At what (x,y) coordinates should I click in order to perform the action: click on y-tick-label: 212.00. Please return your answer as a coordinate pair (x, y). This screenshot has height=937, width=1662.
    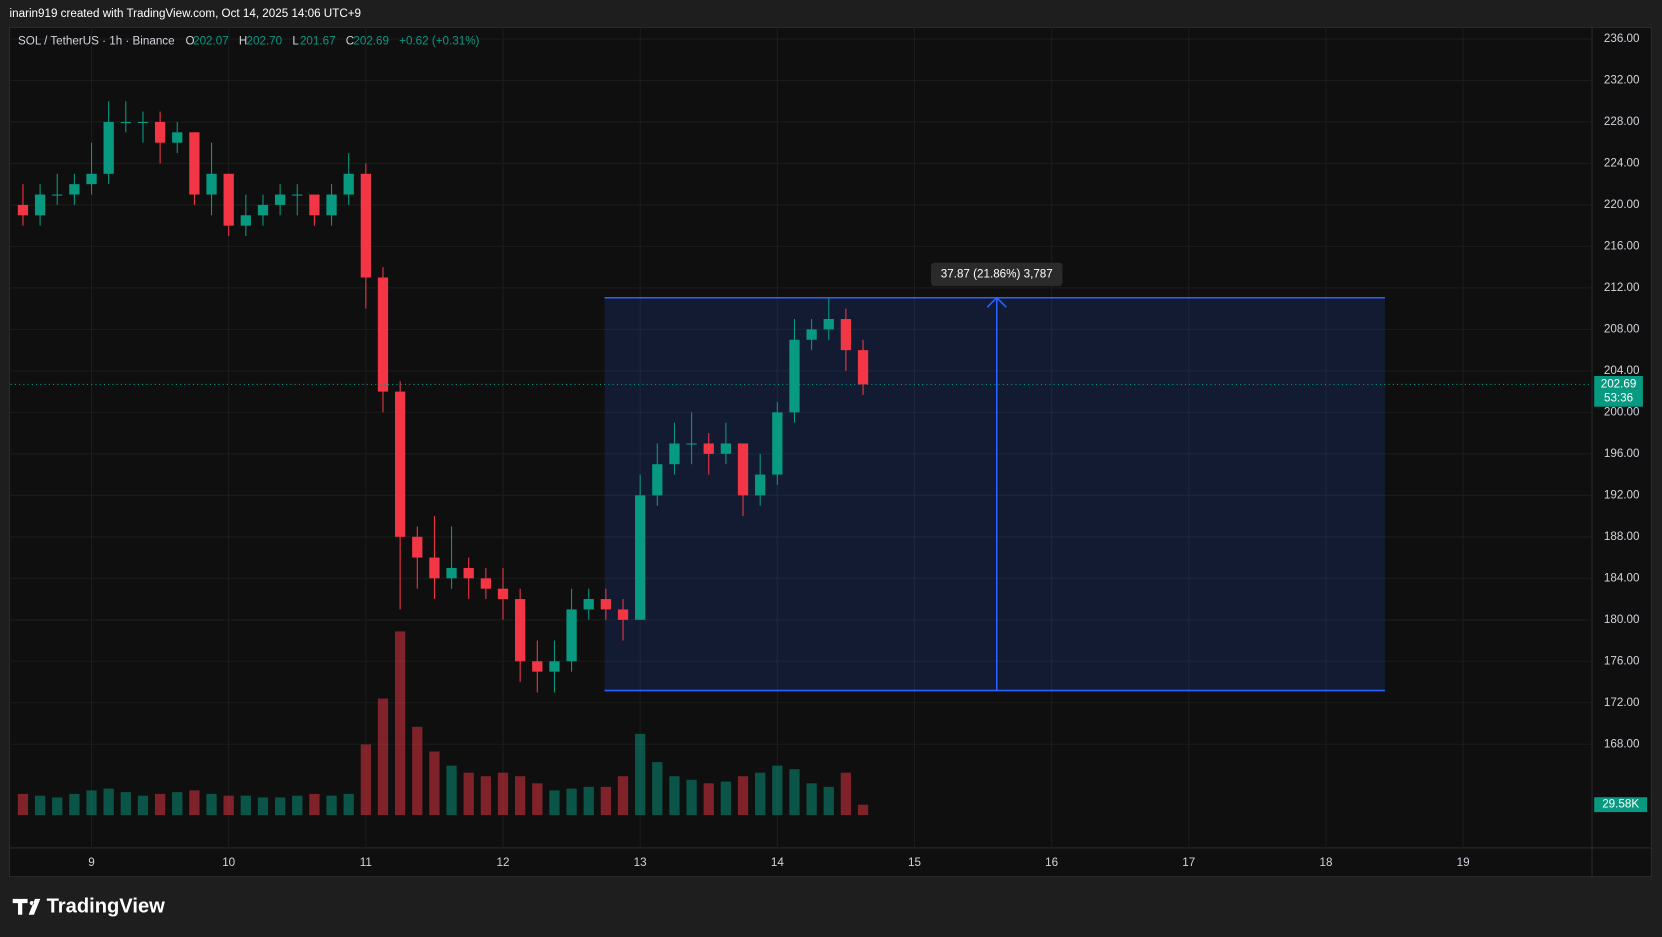
    Looking at the image, I should click on (1622, 287).